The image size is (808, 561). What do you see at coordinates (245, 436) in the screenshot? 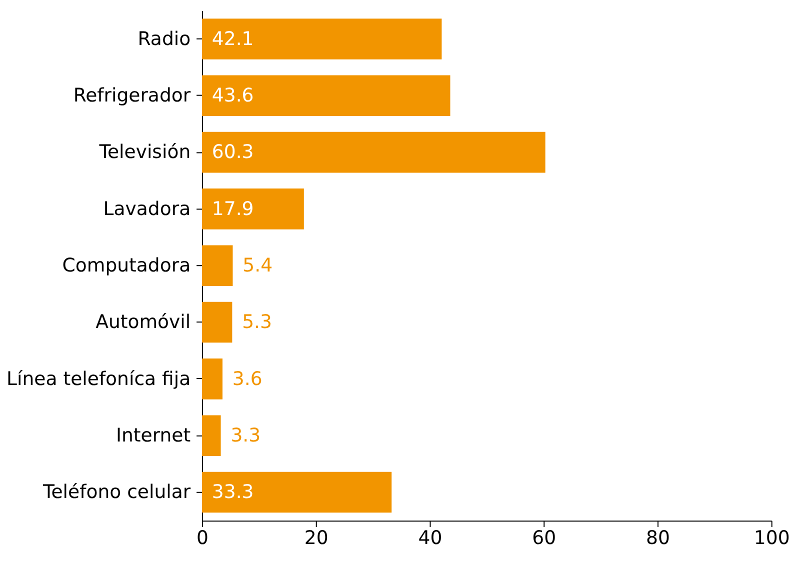
I see `data-label: 3.3` at bounding box center [245, 436].